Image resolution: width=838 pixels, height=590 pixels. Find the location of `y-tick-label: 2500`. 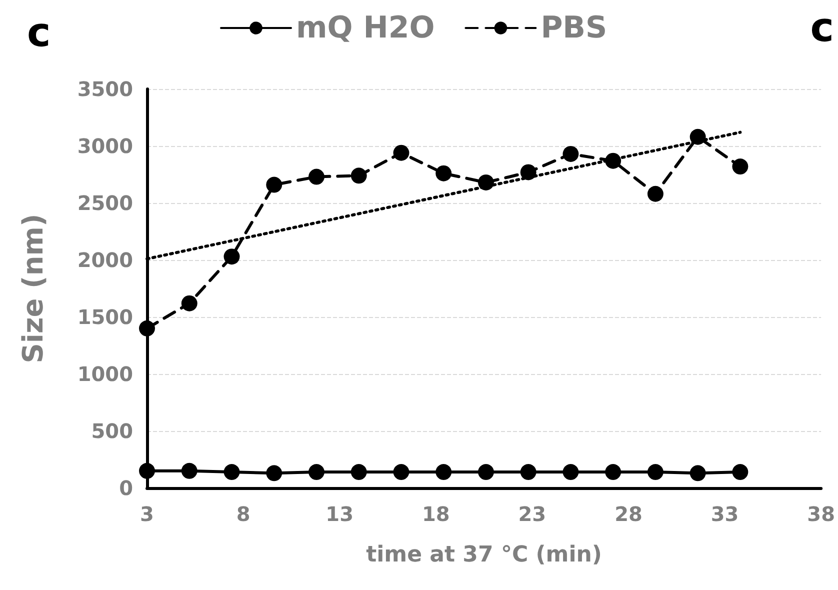

y-tick-label: 2500 is located at coordinates (105, 203).